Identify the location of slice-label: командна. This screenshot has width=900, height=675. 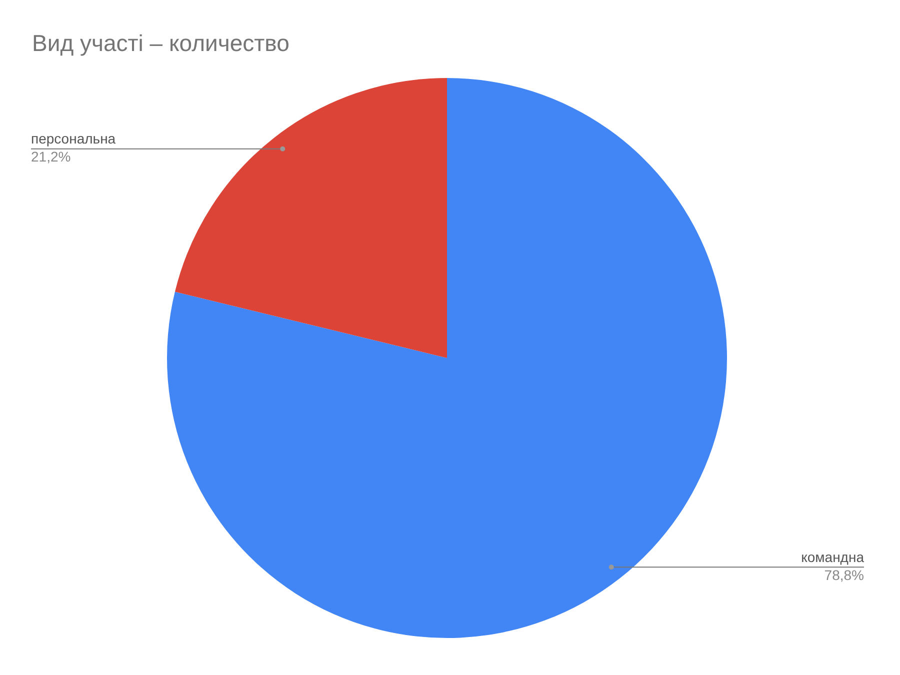
(832, 557).